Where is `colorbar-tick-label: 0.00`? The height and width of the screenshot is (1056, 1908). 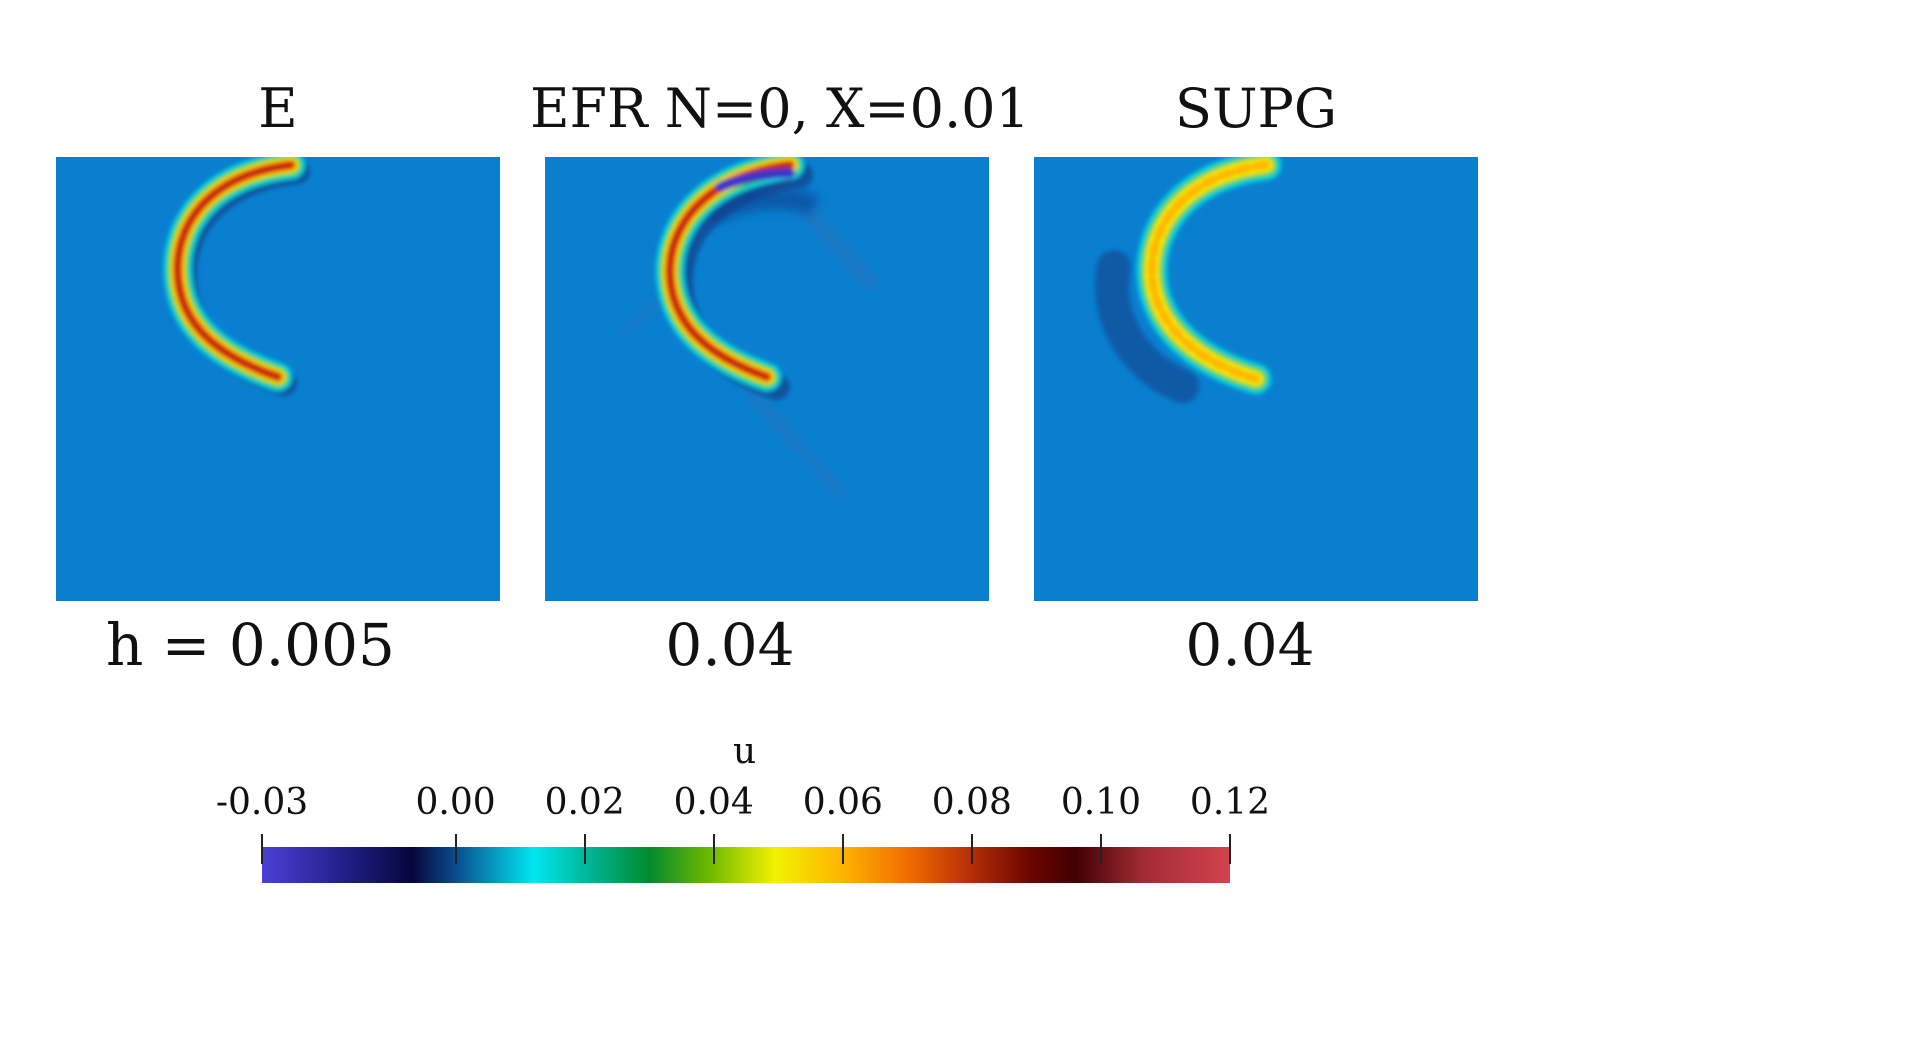 colorbar-tick-label: 0.00 is located at coordinates (455, 802).